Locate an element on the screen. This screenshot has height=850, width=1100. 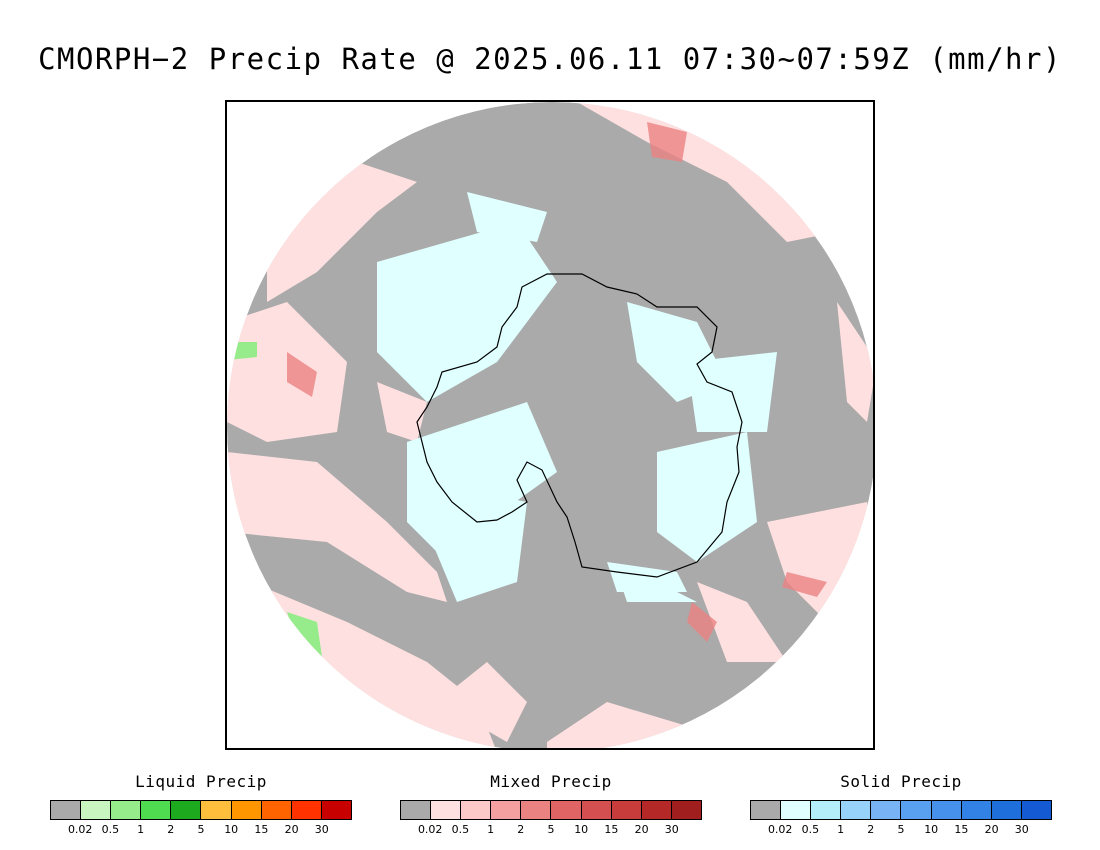
legend-liquid: Liquid Precip 0.02 0.5 1 2 5 10 15 20 30 is located at coordinates (201, 807).